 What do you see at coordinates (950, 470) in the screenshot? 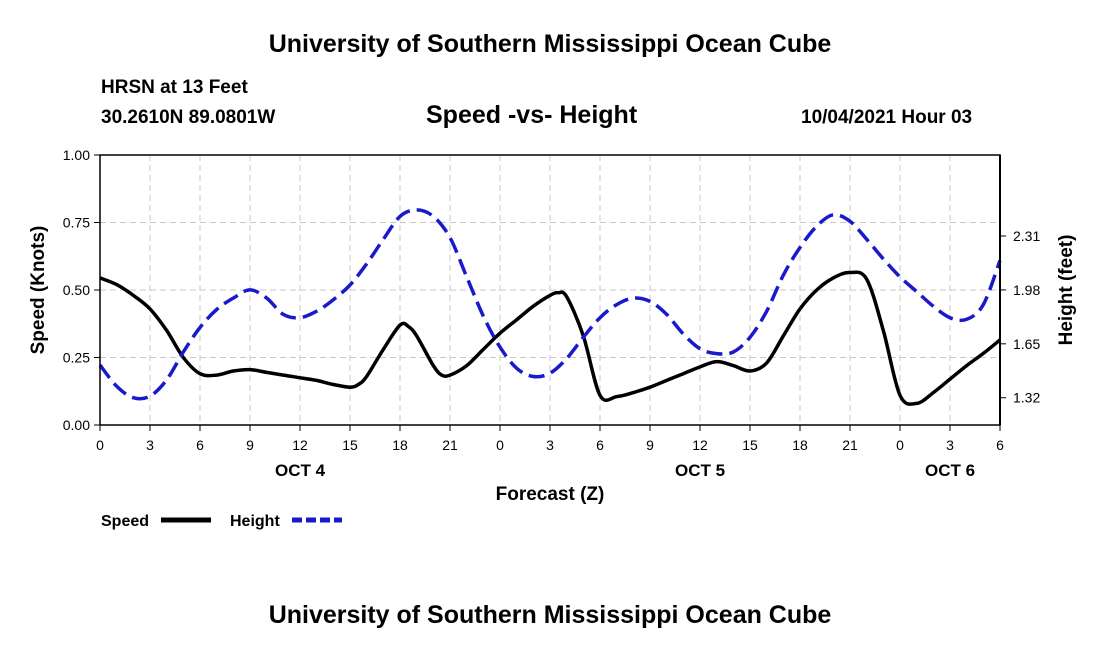
I see `day-label: OCT 6` at bounding box center [950, 470].